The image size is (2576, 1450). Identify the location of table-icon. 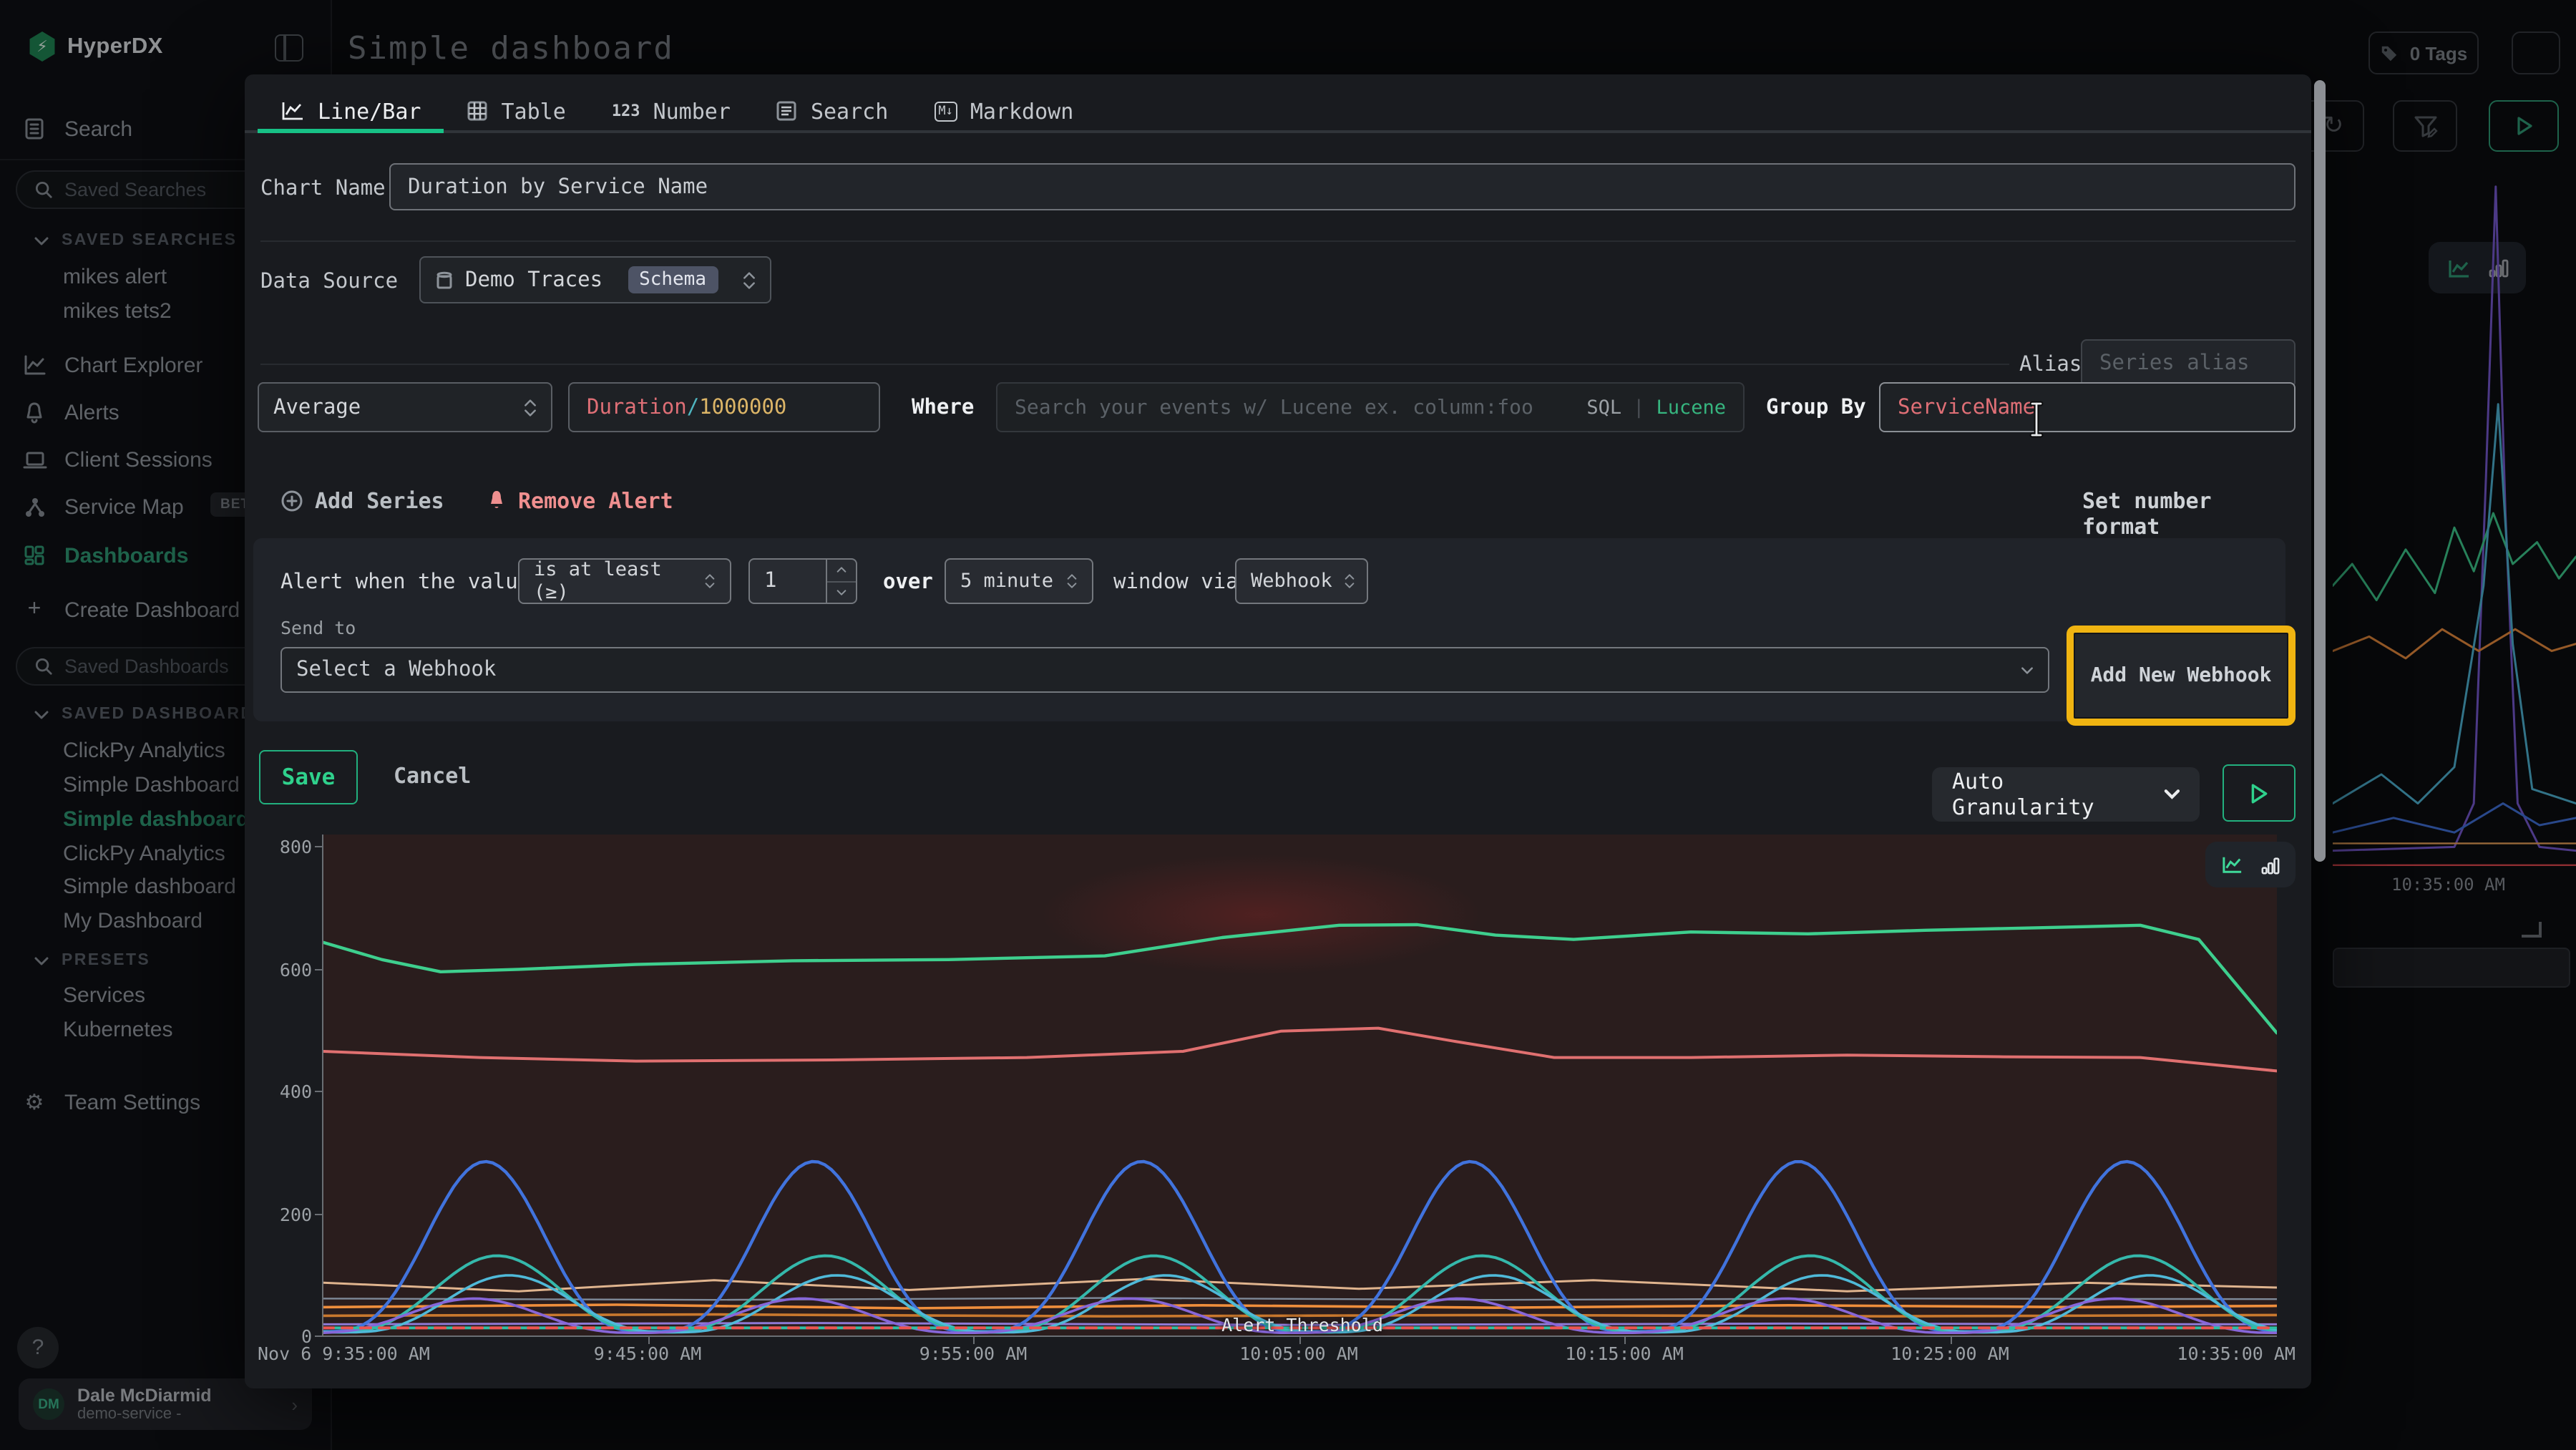
(478, 111).